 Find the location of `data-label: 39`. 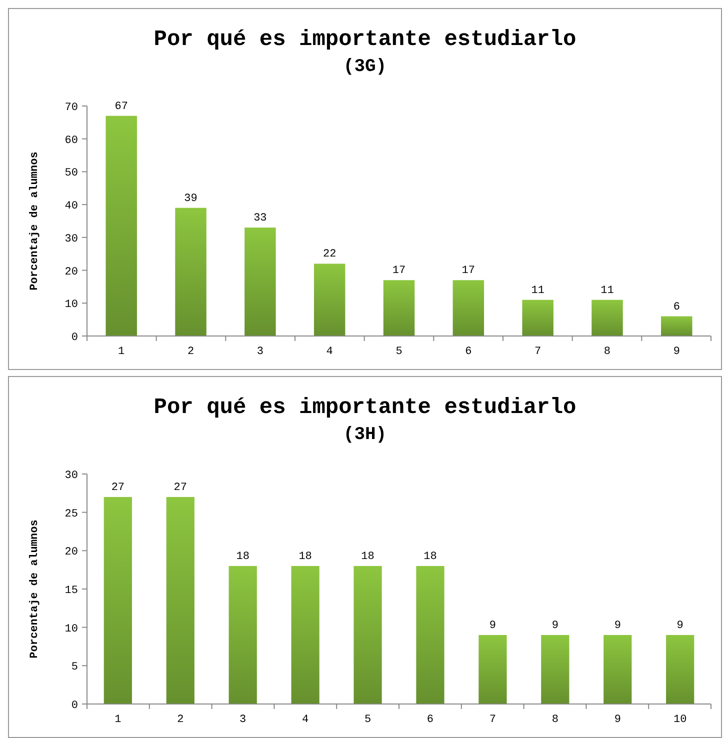

data-label: 39 is located at coordinates (191, 198).